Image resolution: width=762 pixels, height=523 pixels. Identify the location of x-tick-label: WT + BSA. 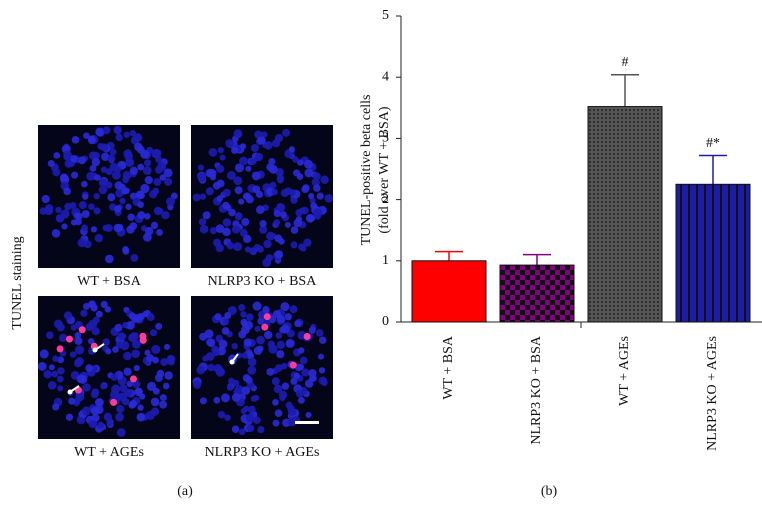
(448, 367).